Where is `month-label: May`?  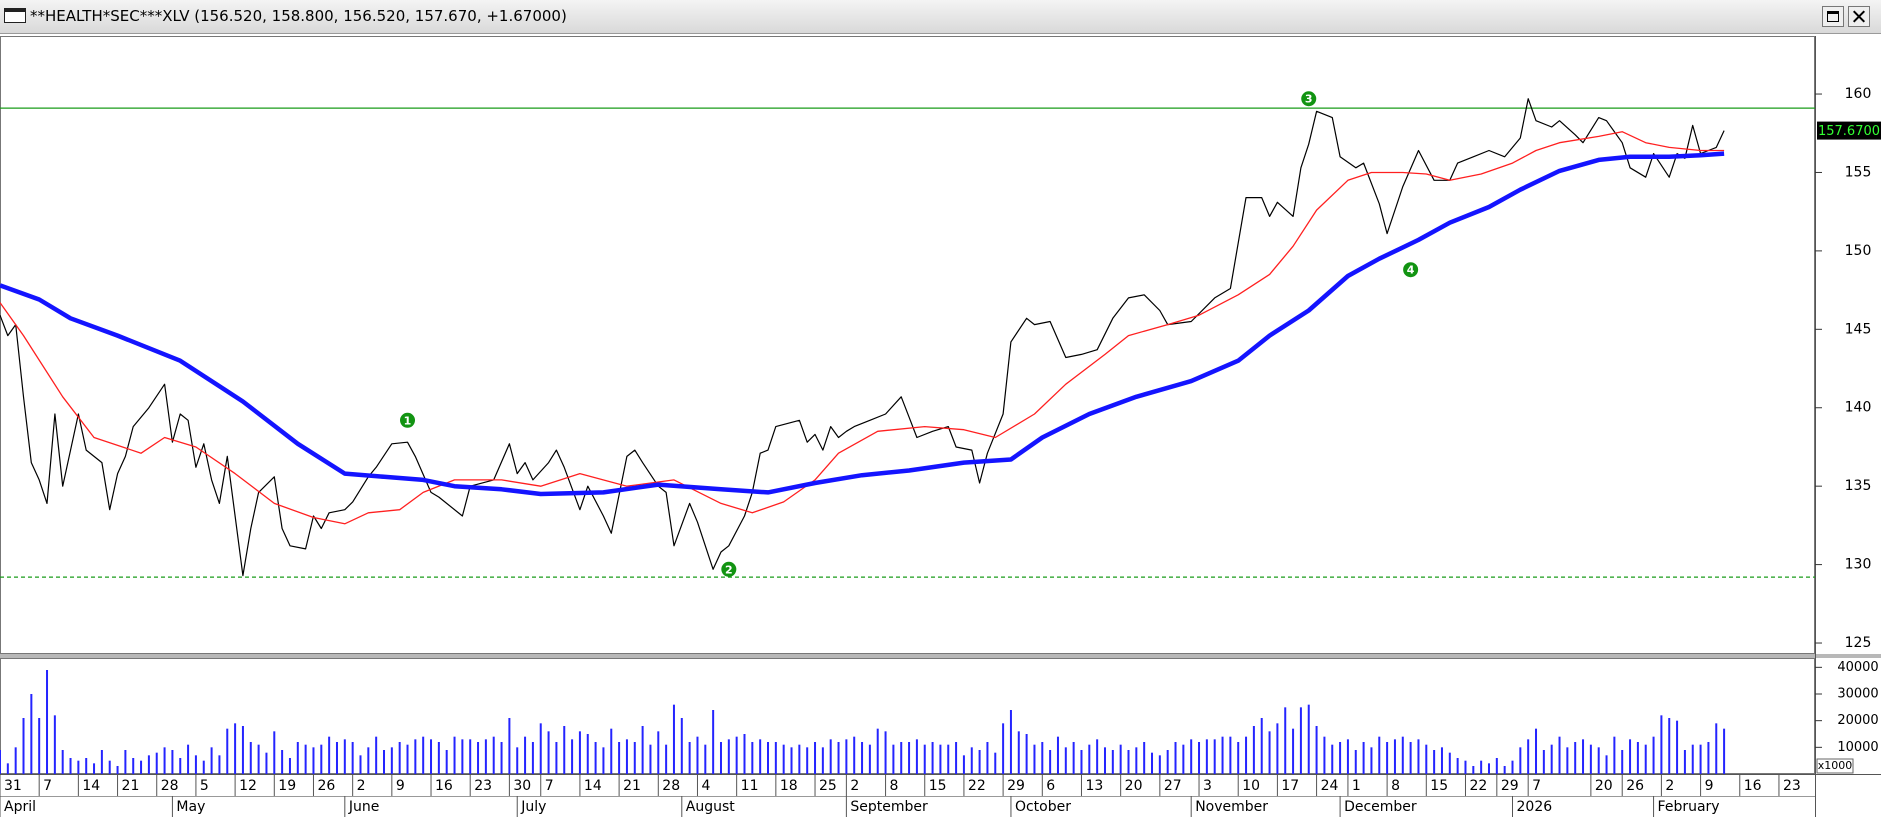
month-label: May is located at coordinates (190, 807).